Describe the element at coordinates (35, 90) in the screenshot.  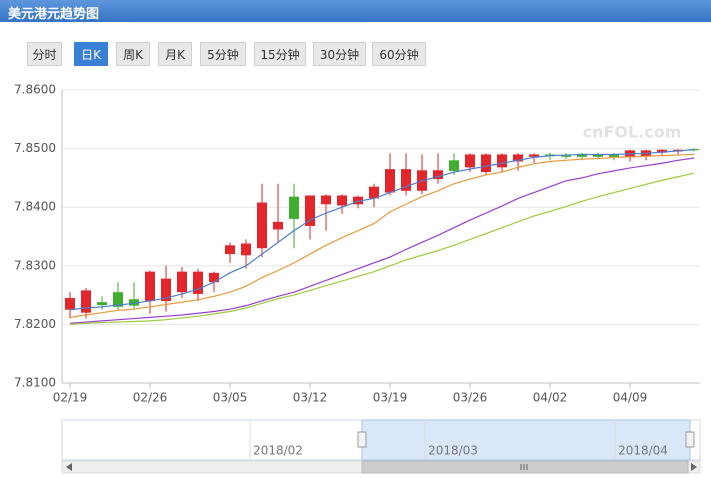
I see `y-tick-label: 7.8600` at that location.